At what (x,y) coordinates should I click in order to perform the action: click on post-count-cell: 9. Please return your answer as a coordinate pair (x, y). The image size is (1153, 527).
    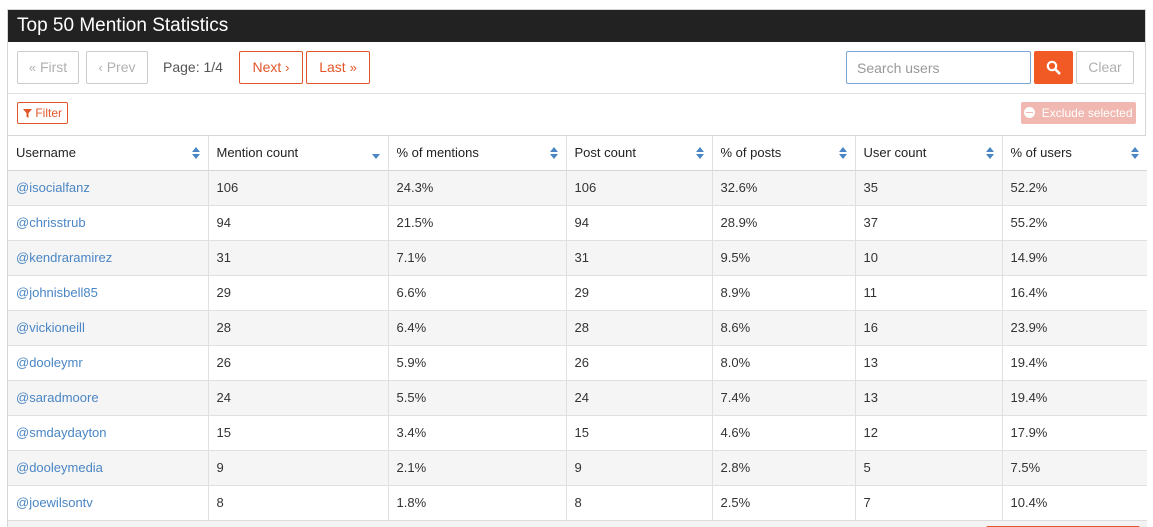
    Looking at the image, I should click on (639, 468).